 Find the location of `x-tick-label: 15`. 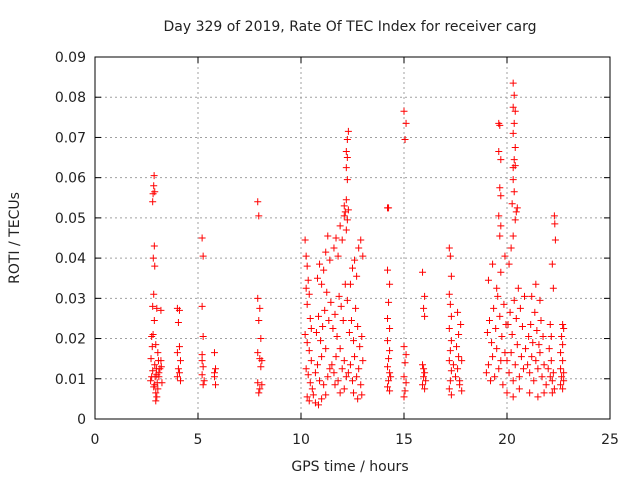

x-tick-label: 15 is located at coordinates (404, 440).